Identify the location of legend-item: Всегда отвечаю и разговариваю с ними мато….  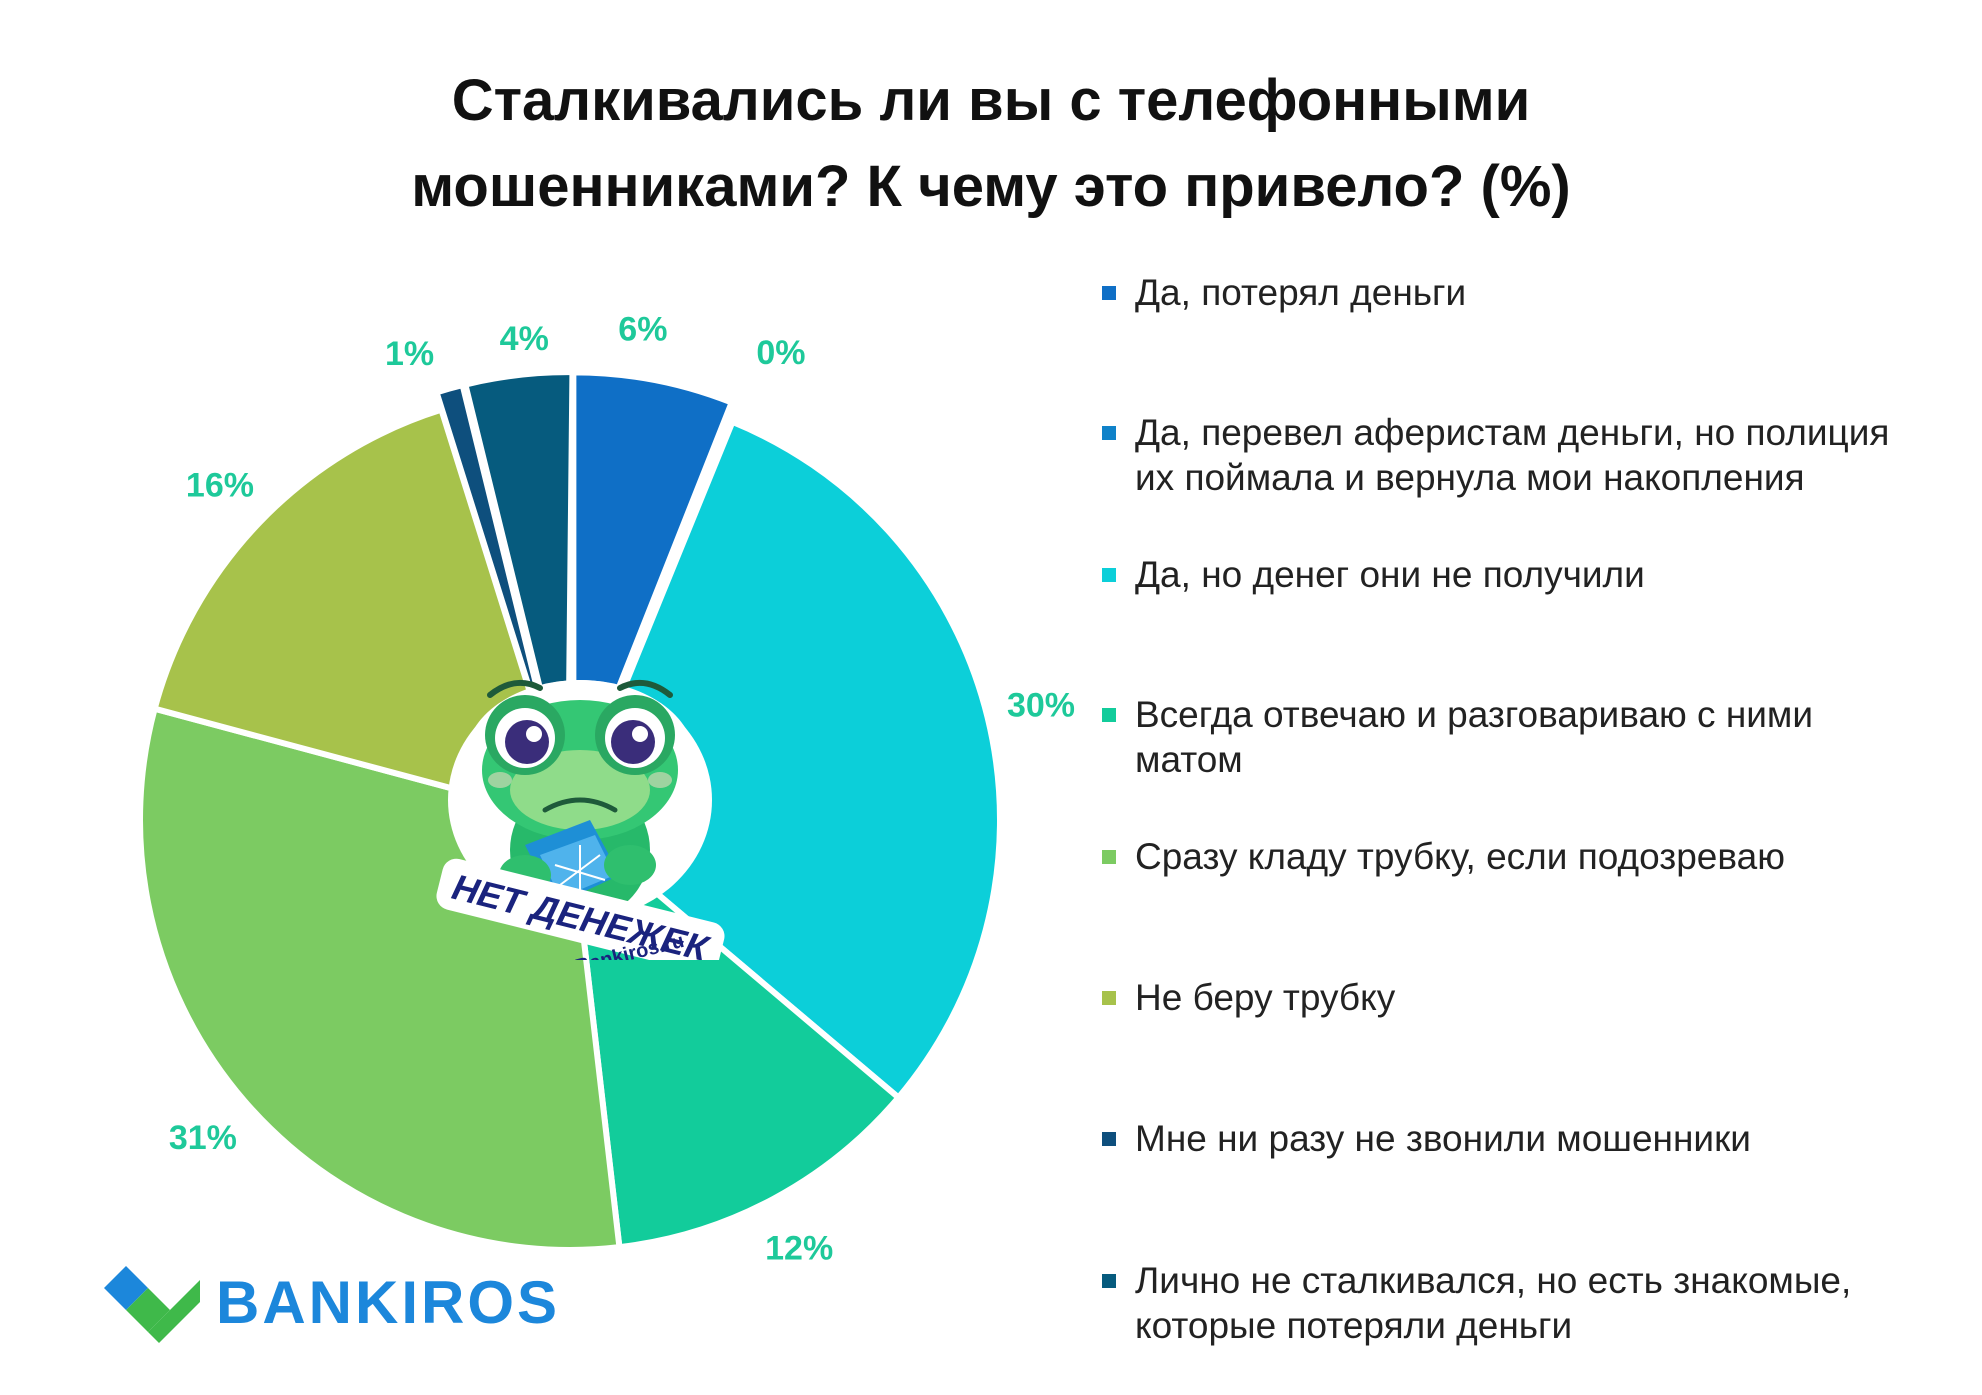
(1542, 737).